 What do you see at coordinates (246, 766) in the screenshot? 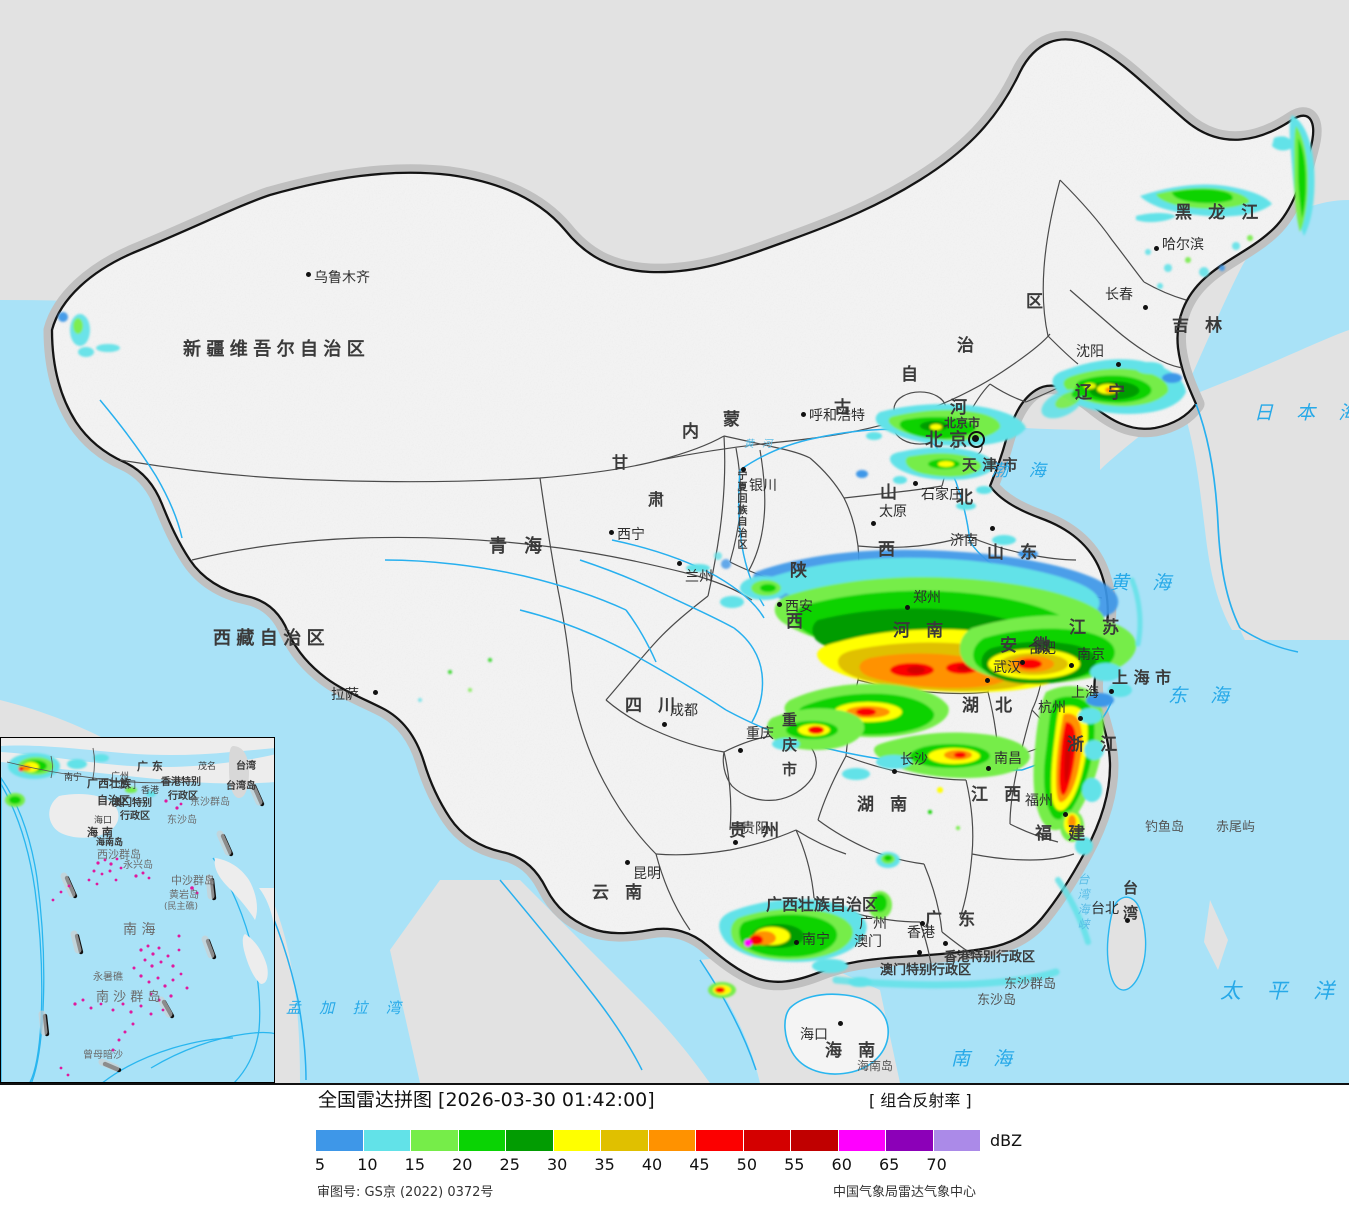
I see `inset-province-label: 台湾` at bounding box center [246, 766].